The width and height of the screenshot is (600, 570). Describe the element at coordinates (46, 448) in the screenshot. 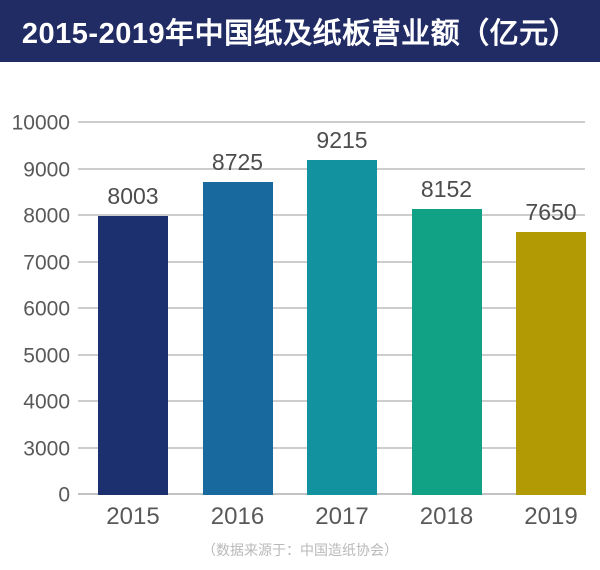

I see `y-axis-tick-label: 3000` at that location.